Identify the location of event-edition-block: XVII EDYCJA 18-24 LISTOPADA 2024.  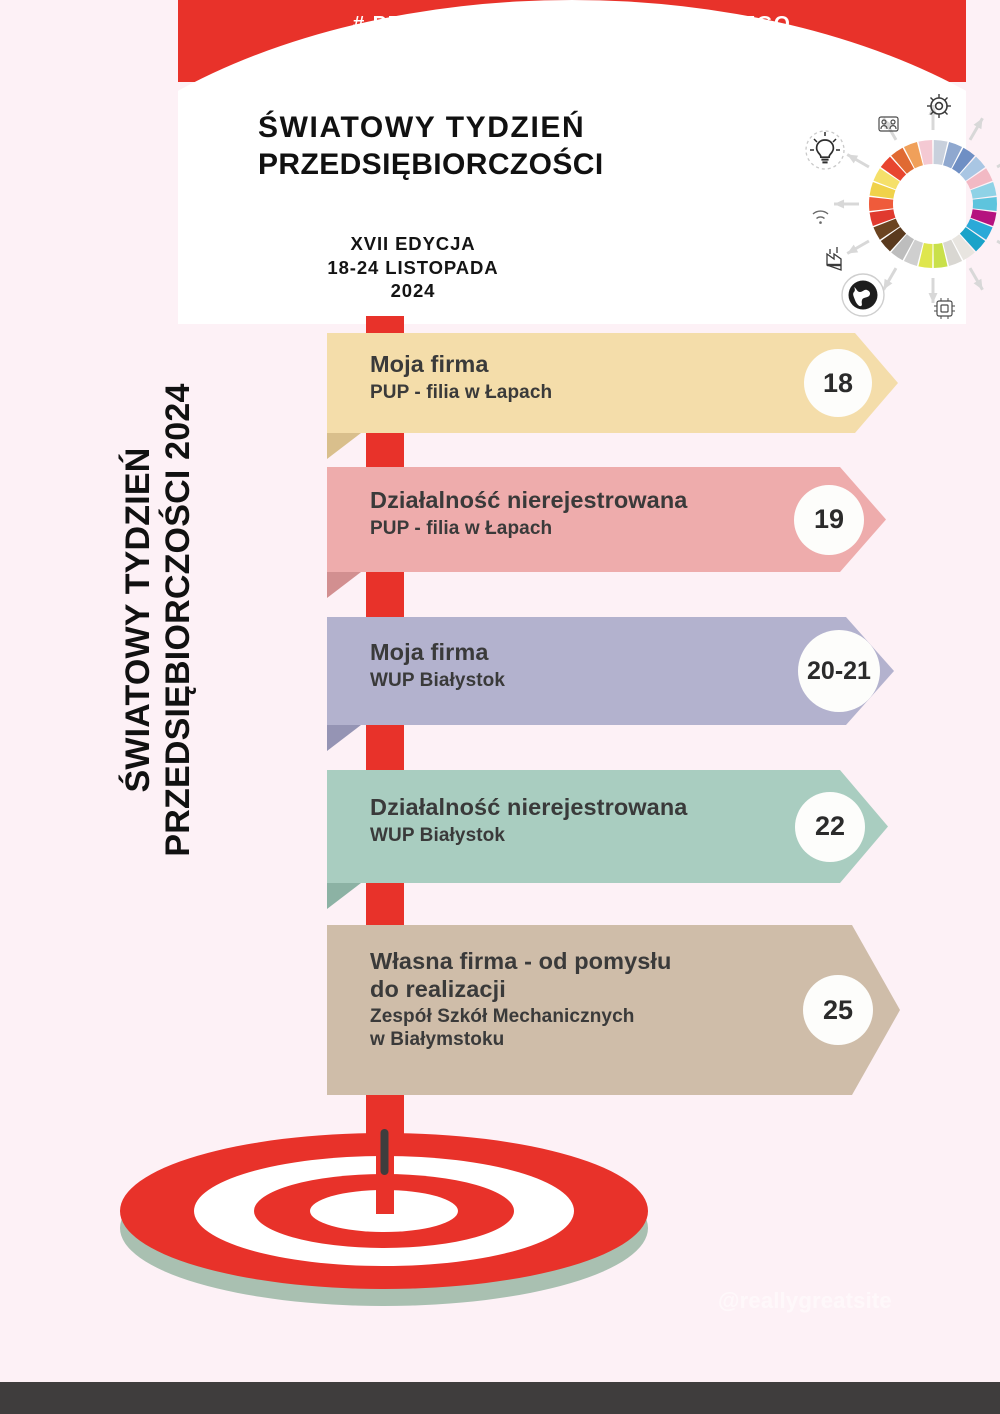
(413, 267).